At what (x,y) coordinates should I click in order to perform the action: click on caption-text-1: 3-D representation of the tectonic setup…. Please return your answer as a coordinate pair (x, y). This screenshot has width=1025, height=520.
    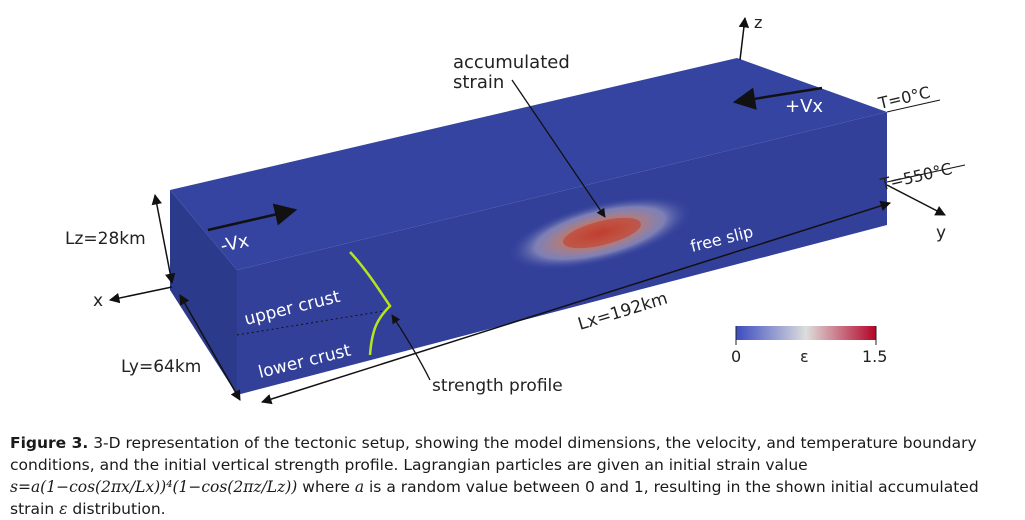
    Looking at the image, I should click on (493, 454).